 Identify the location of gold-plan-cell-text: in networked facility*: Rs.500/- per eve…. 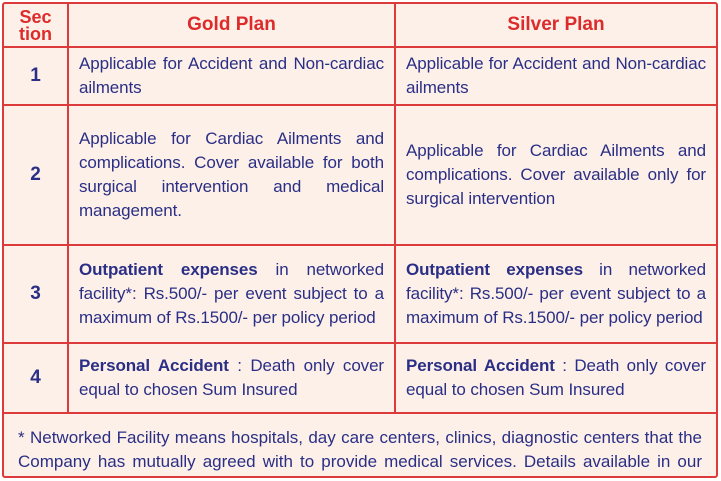
(232, 293).